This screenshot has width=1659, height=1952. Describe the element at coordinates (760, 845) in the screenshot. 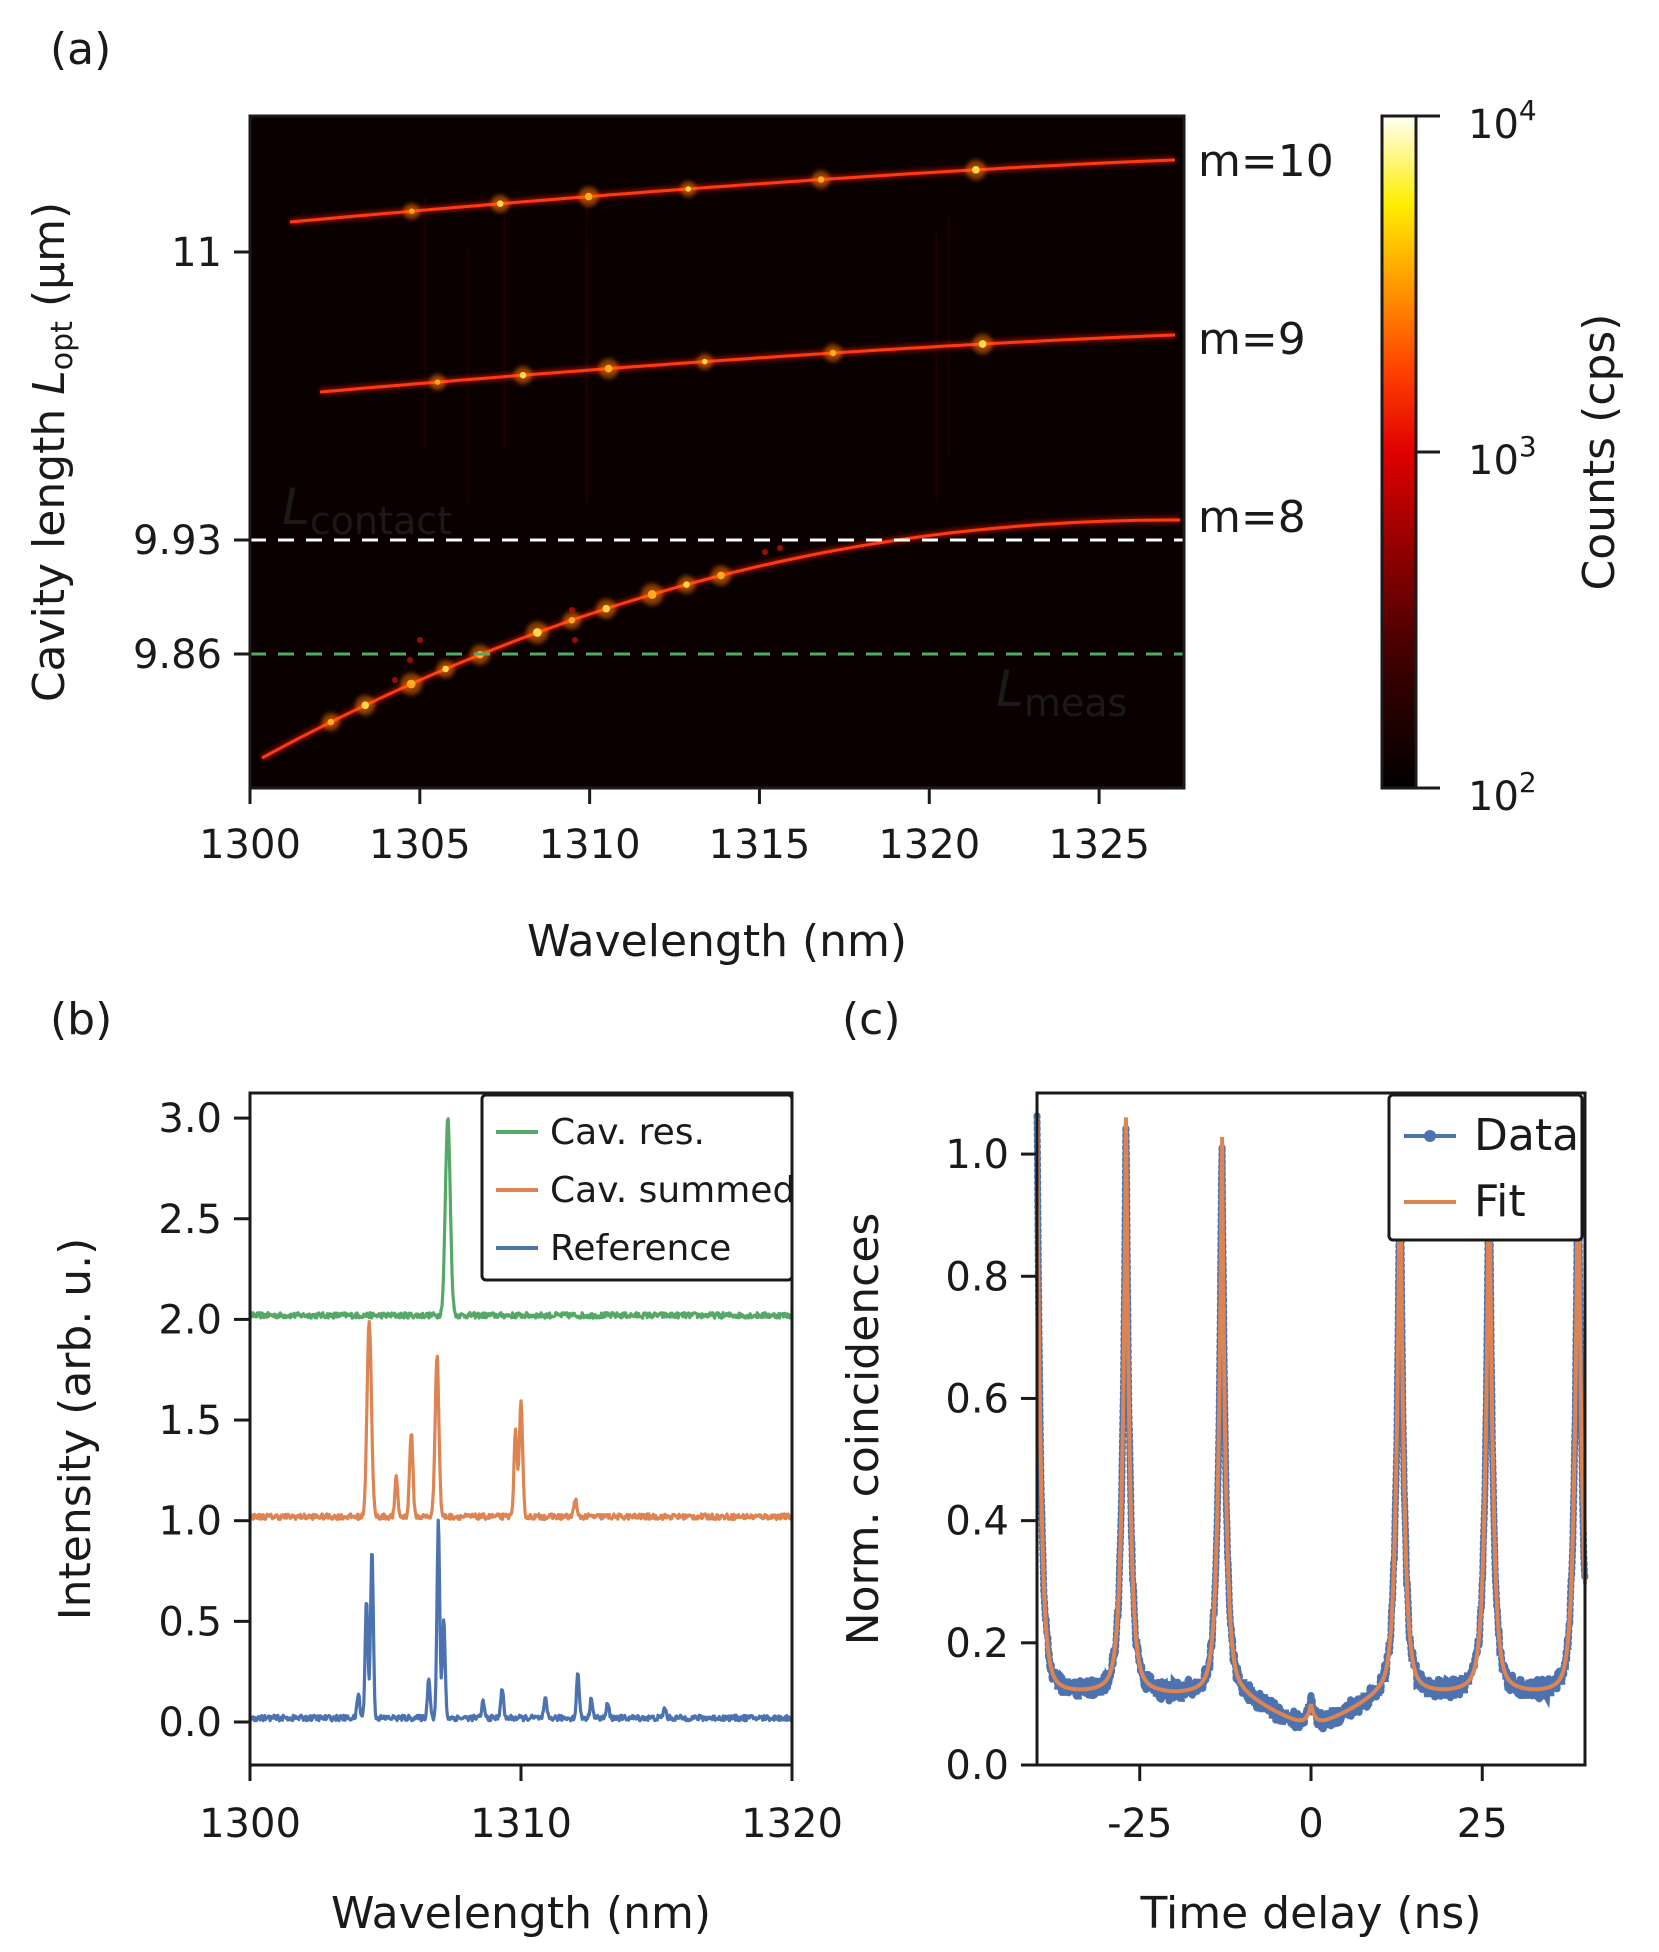

I see `heatmap-x-tick-label: 1315` at that location.